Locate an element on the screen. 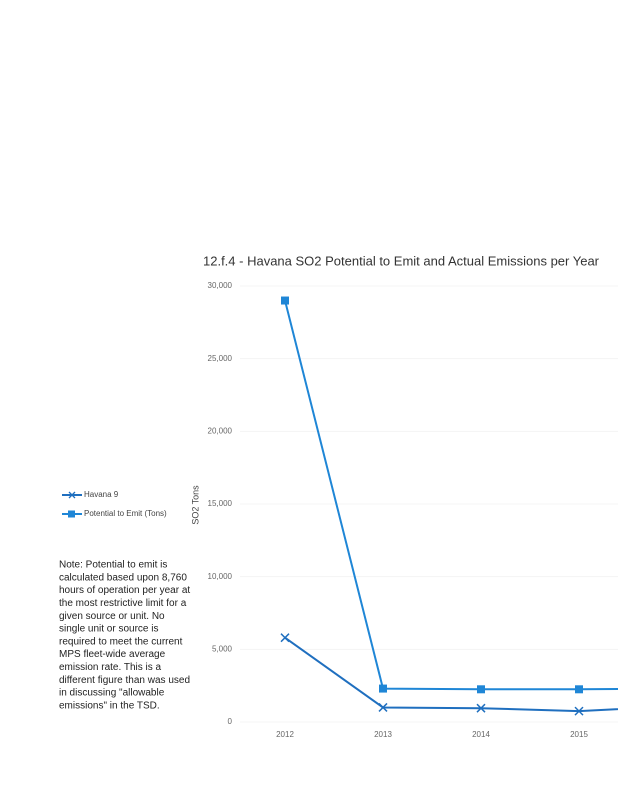 The image size is (618, 800). note-line: single unit or source is is located at coordinates (109, 629).